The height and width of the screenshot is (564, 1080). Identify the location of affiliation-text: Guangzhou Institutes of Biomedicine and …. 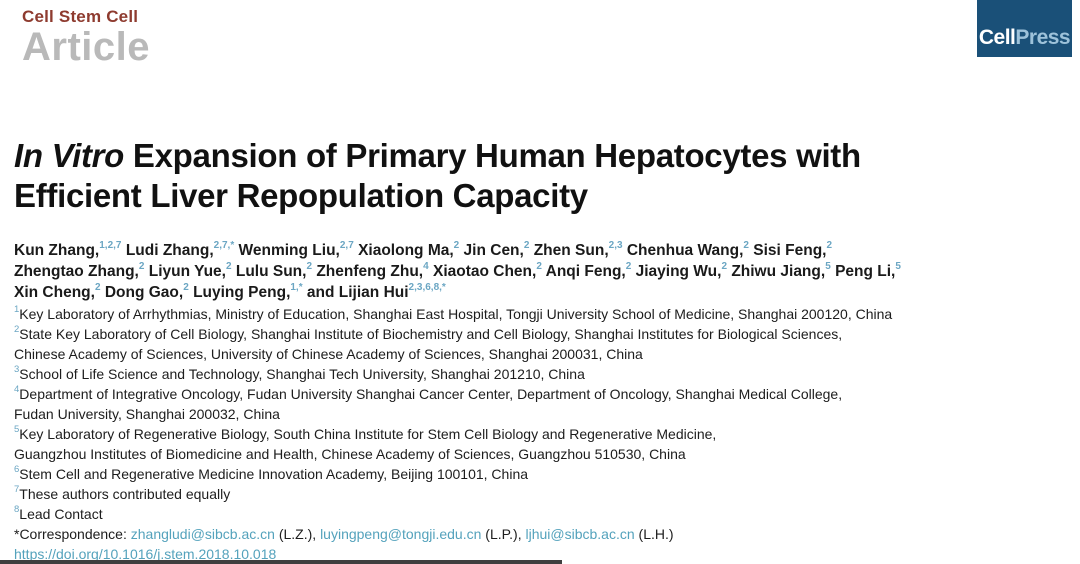
(350, 454).